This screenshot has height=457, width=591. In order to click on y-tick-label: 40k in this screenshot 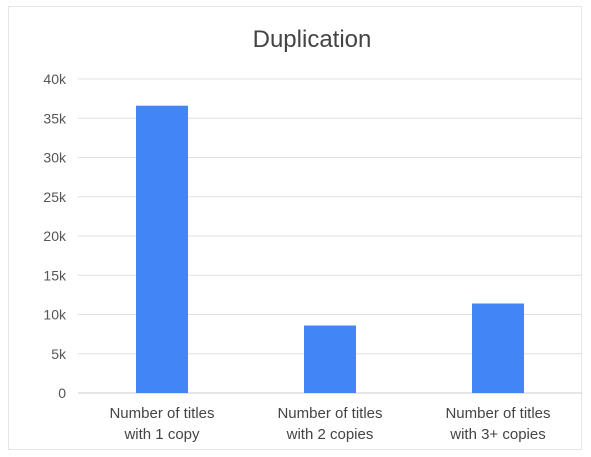, I will do `click(55, 79)`.